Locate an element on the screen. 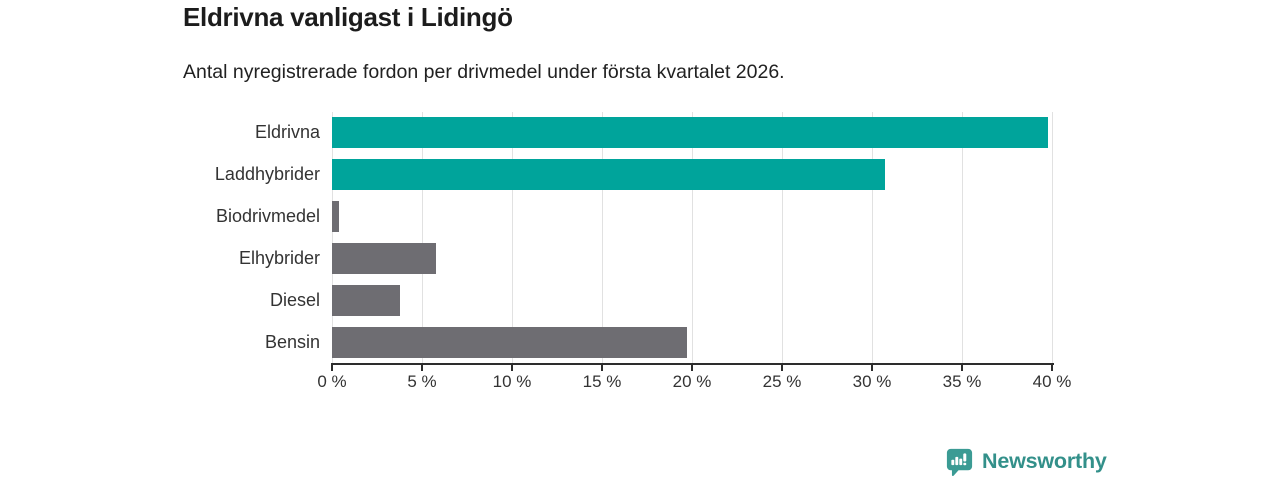 The width and height of the screenshot is (1280, 480). x-tick-40% is located at coordinates (1052, 368).